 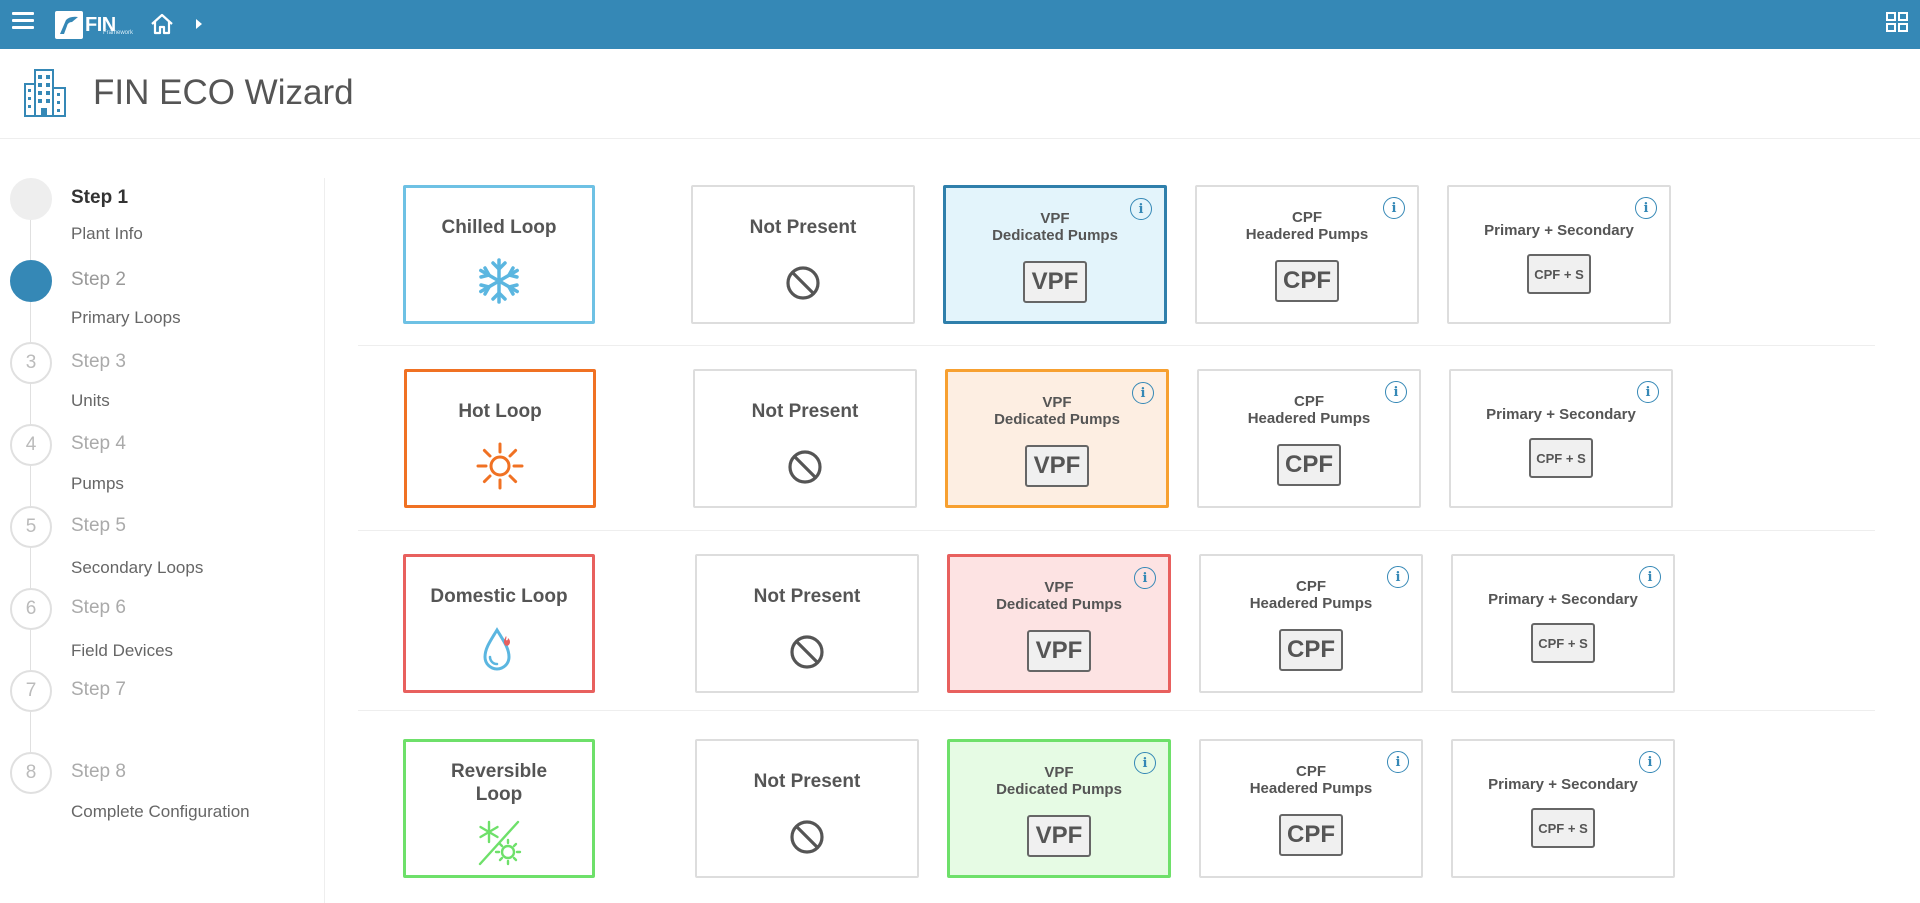 I want to click on step-2-title: Step 2, so click(x=98, y=279).